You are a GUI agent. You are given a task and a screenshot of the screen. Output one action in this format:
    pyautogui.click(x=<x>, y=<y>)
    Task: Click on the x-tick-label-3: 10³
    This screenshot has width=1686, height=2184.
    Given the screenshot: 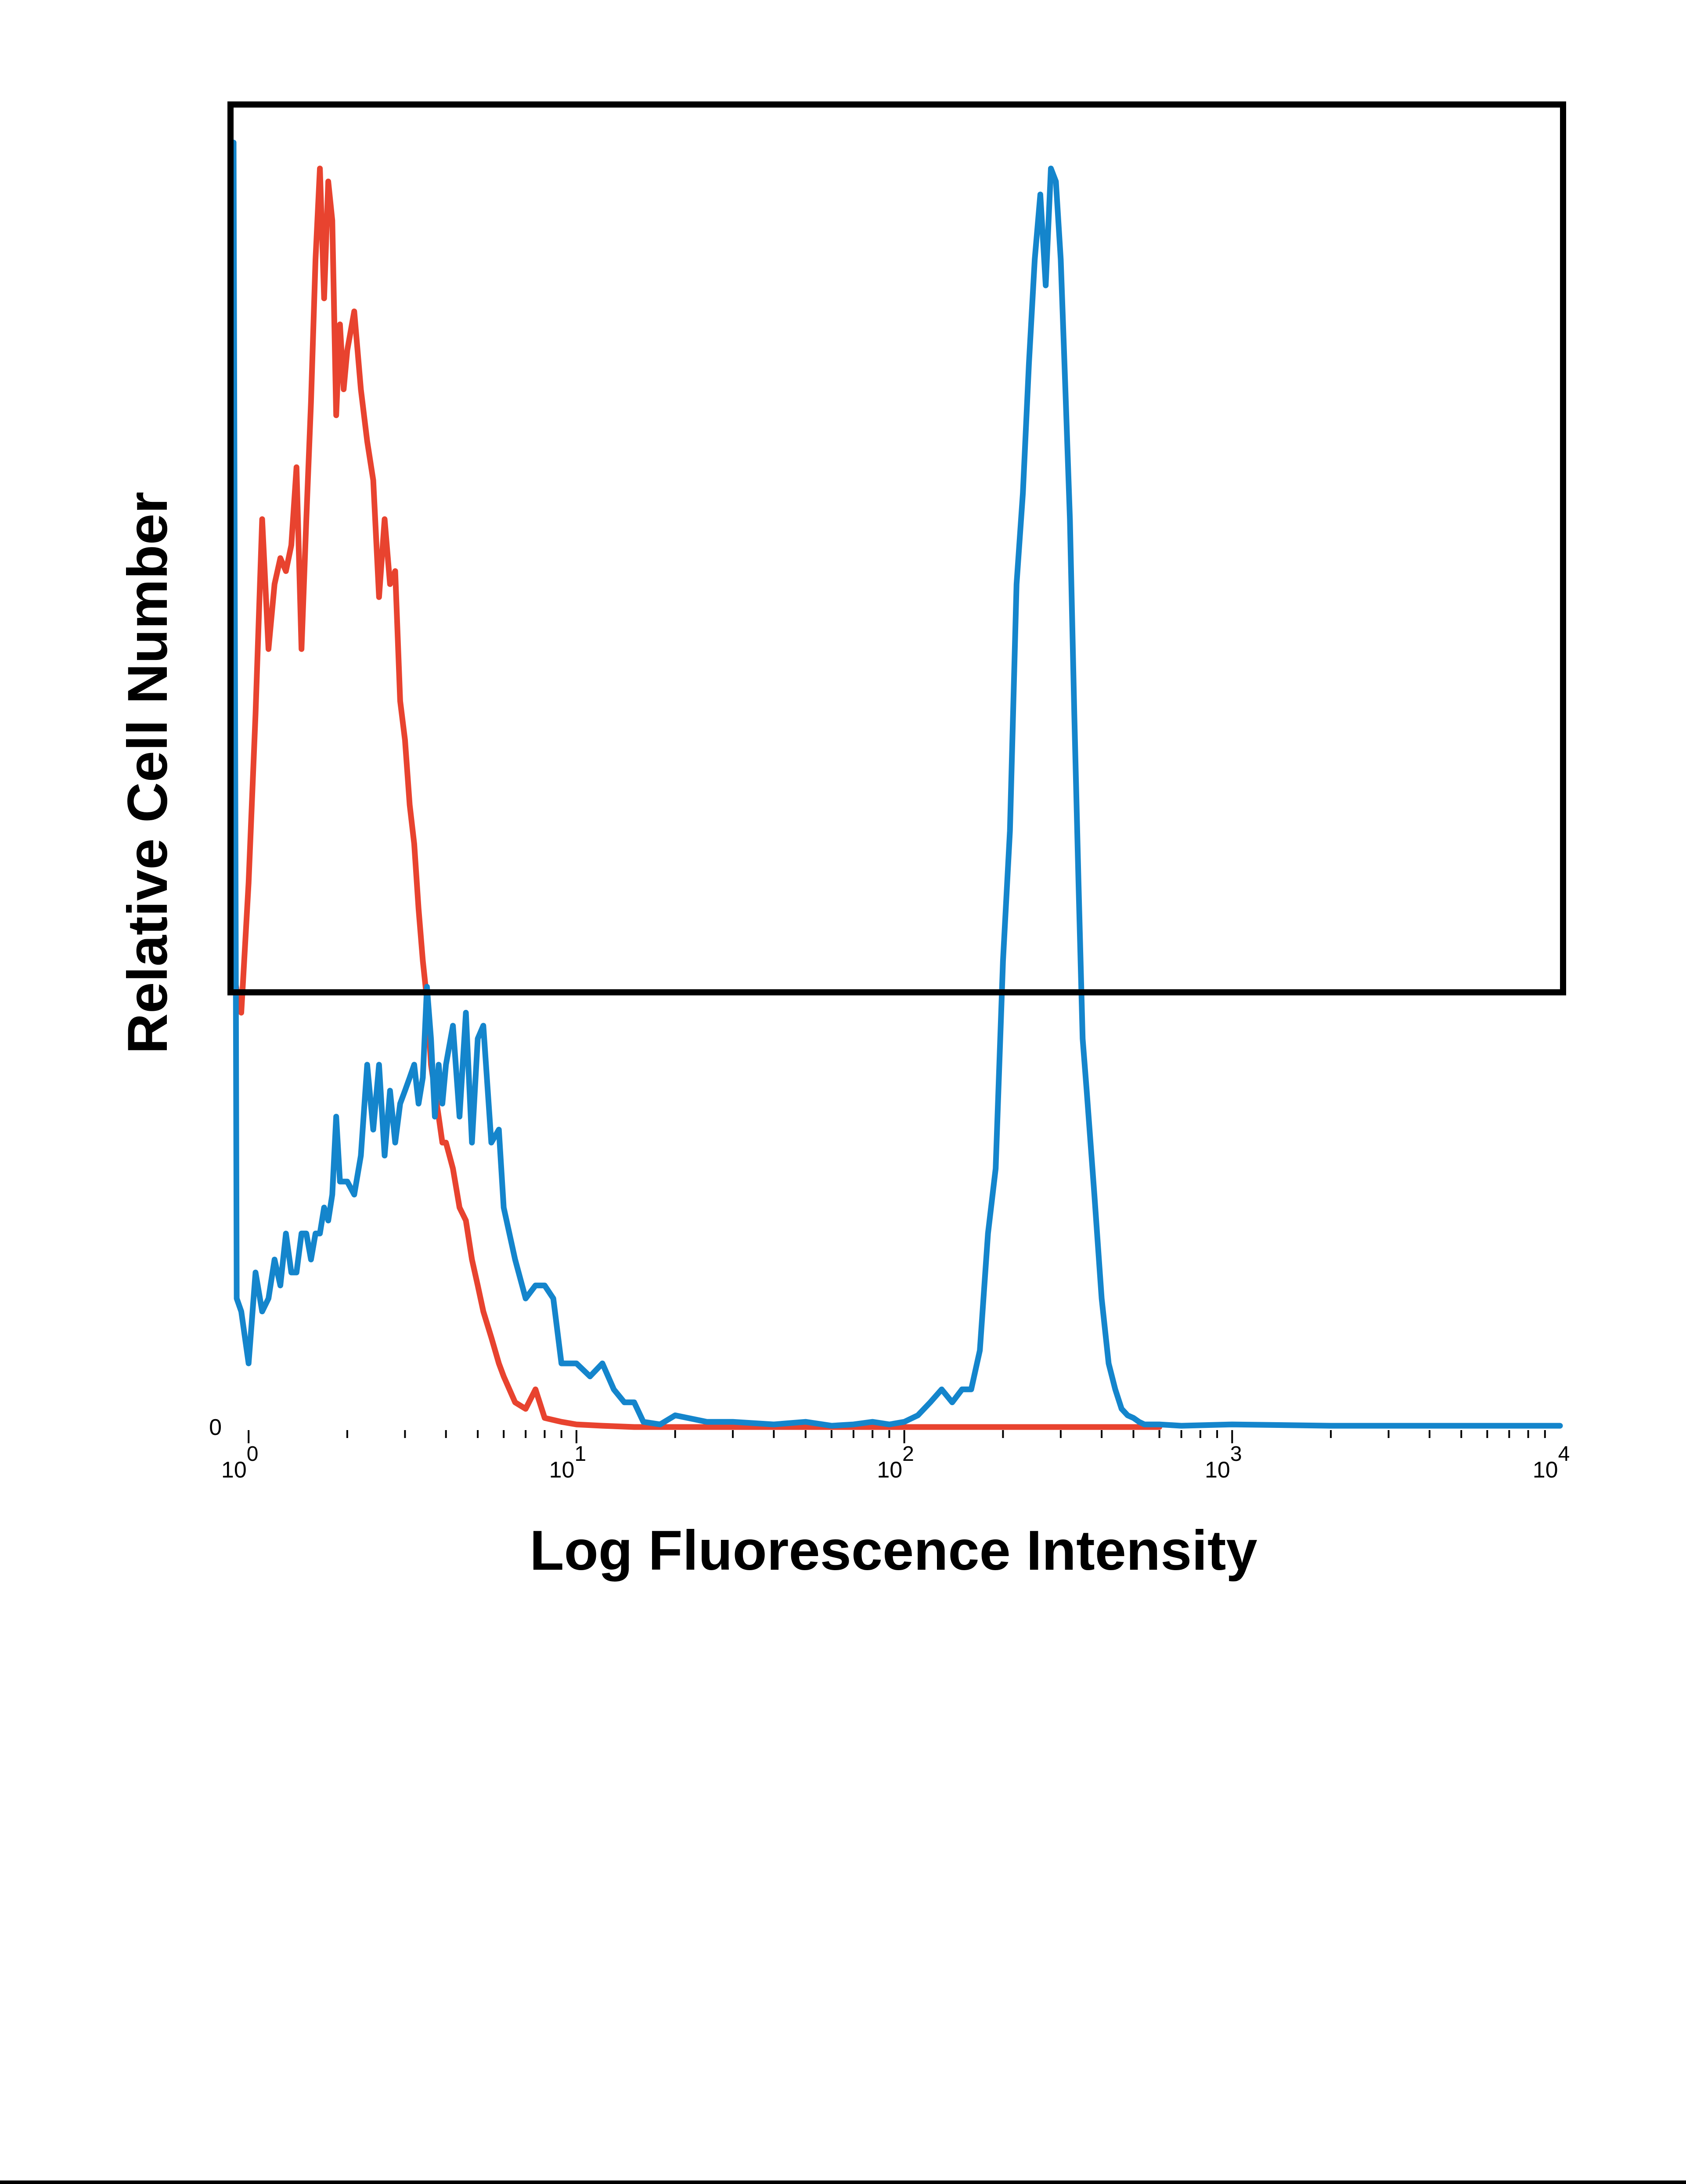 What is the action you would take?
    pyautogui.click(x=1224, y=1462)
    